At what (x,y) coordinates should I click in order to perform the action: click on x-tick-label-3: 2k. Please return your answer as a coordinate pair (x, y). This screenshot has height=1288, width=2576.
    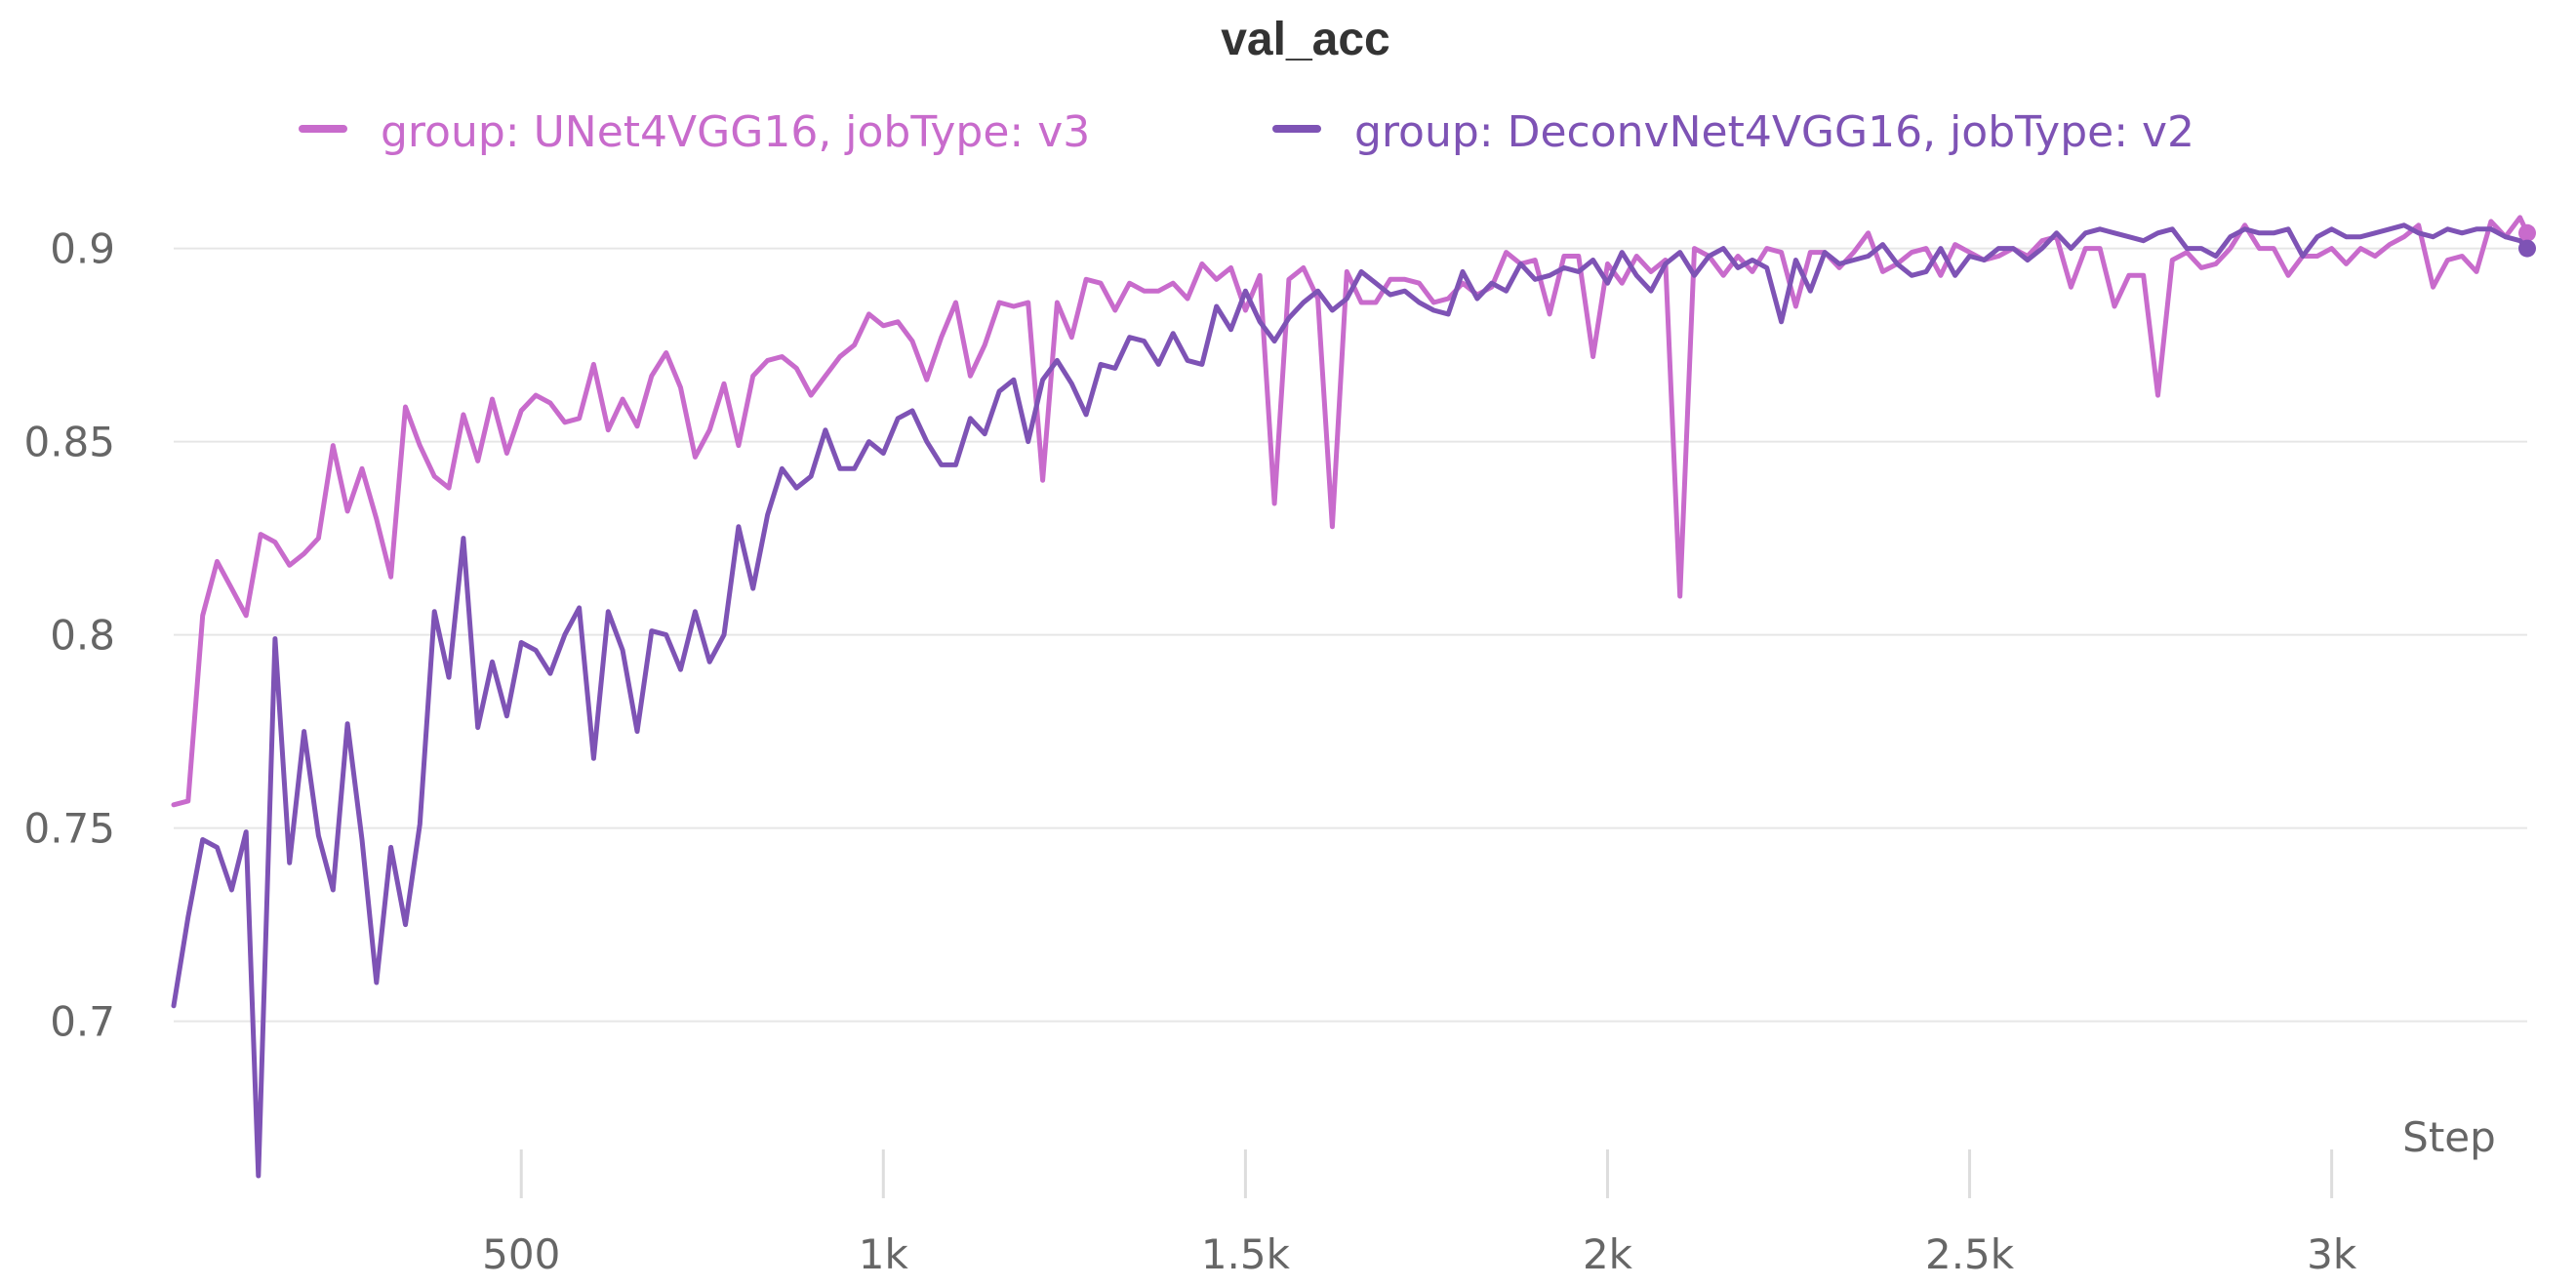
    Looking at the image, I should click on (1608, 1254).